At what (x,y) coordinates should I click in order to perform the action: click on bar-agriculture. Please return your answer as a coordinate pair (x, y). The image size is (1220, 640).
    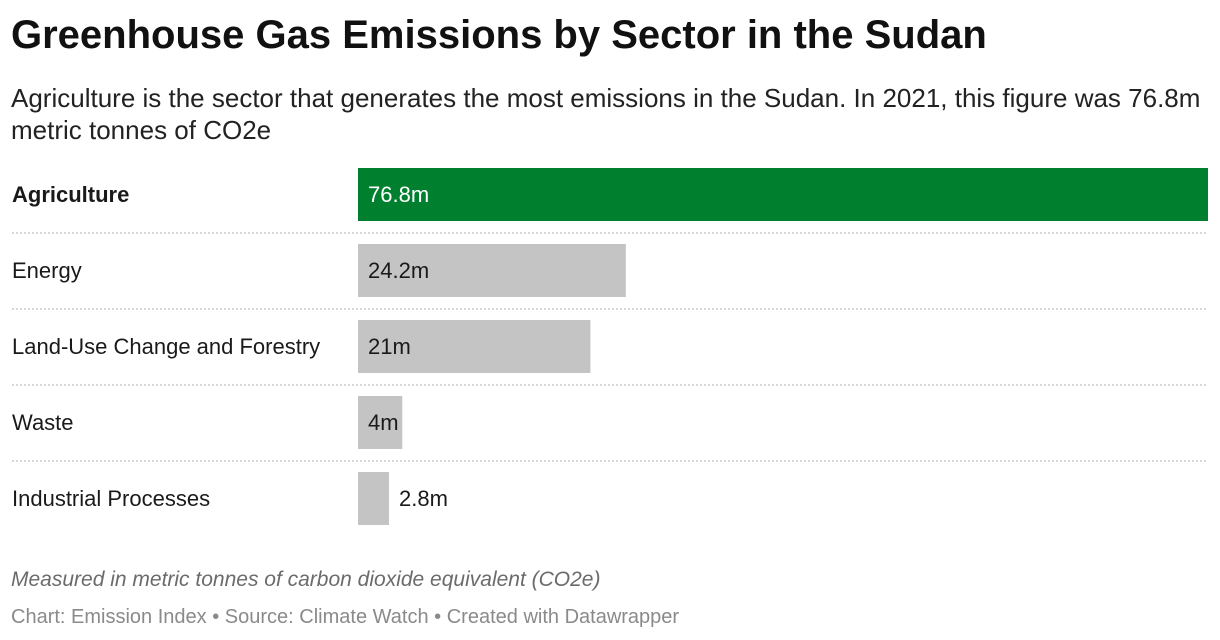
    Looking at the image, I should click on (783, 194).